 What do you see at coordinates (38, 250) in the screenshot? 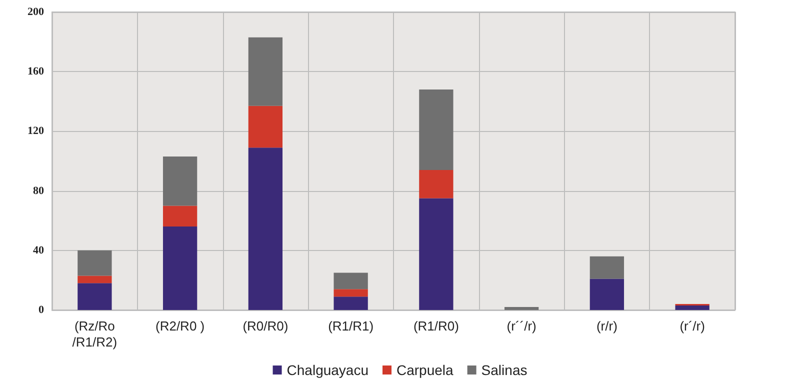
I see `y-tick-label: 40` at bounding box center [38, 250].